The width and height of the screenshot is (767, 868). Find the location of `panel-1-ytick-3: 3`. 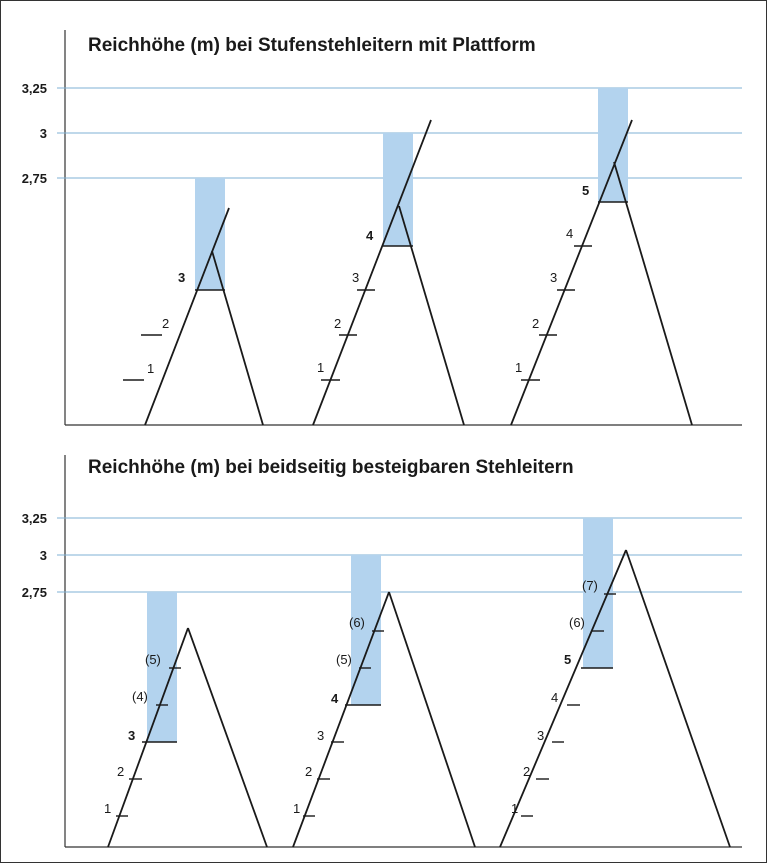

panel-1-ytick-3: 3 is located at coordinates (43, 133).